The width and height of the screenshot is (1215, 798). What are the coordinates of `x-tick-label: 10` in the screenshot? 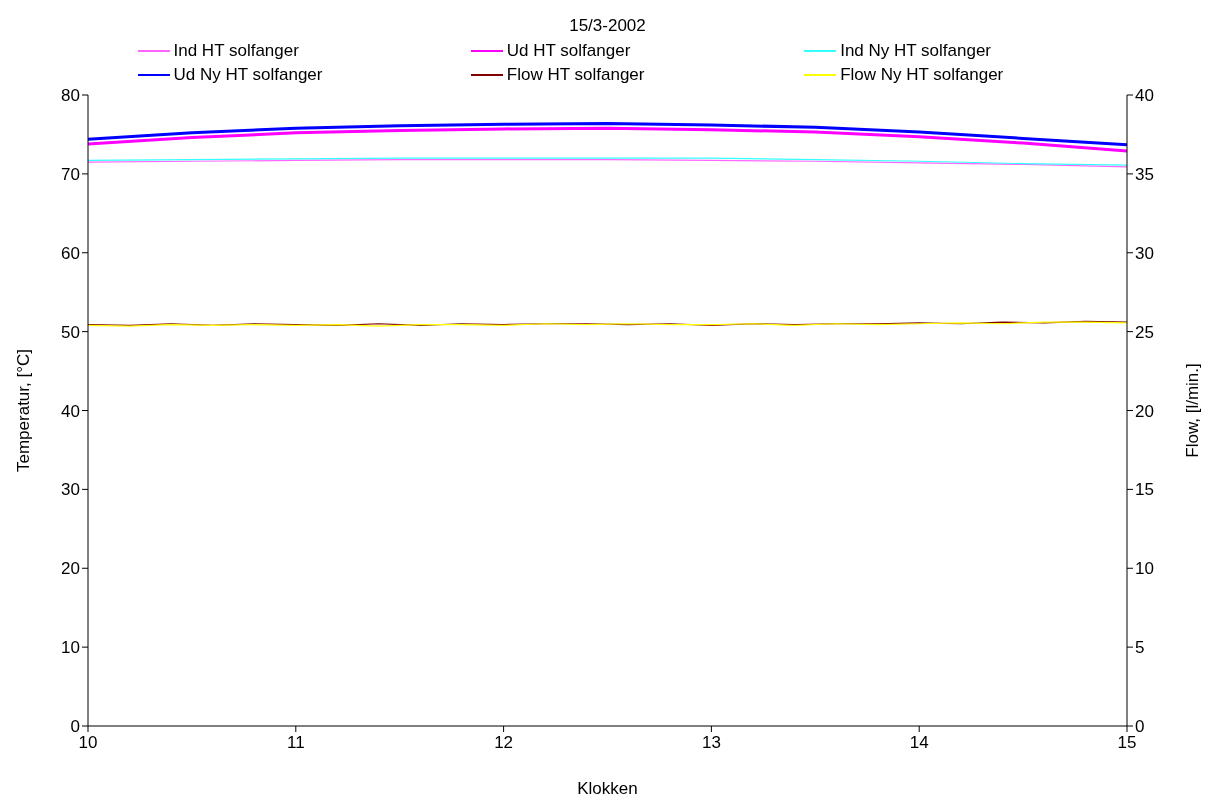 It's located at (88, 743).